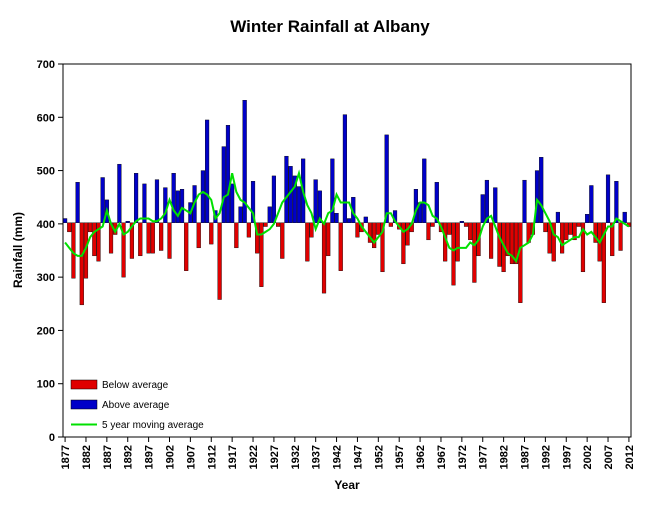  What do you see at coordinates (347, 485) in the screenshot?
I see `x-axis-label: Year` at bounding box center [347, 485].